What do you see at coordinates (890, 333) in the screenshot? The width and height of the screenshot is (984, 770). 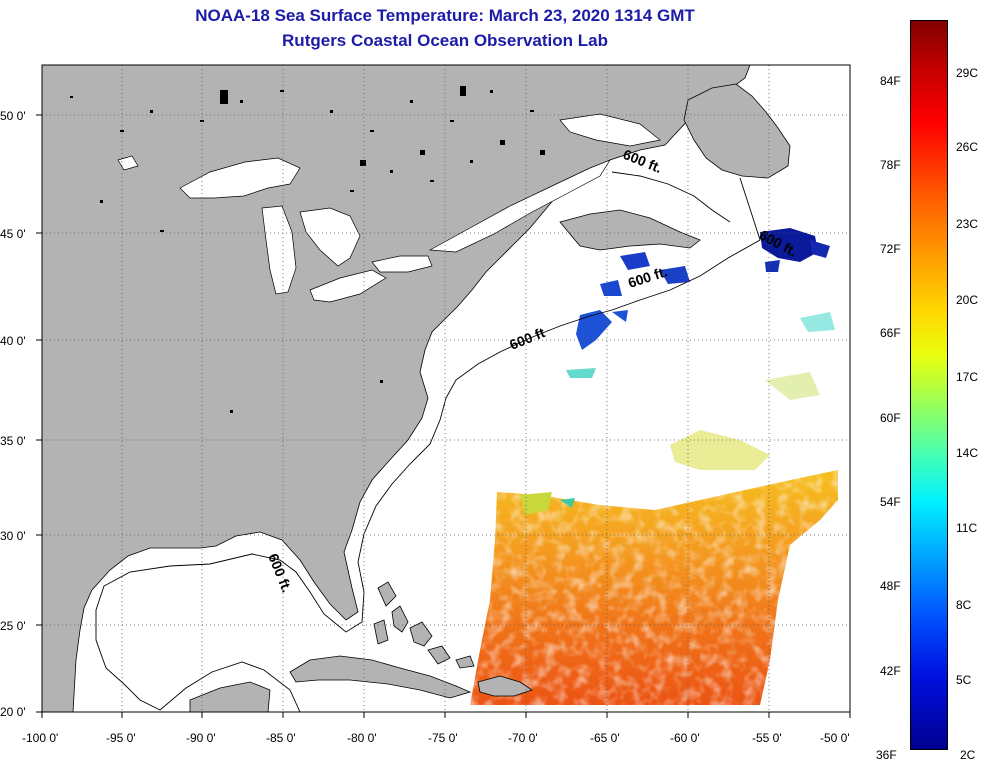 I see `fahrenheit-label: 66F` at bounding box center [890, 333].